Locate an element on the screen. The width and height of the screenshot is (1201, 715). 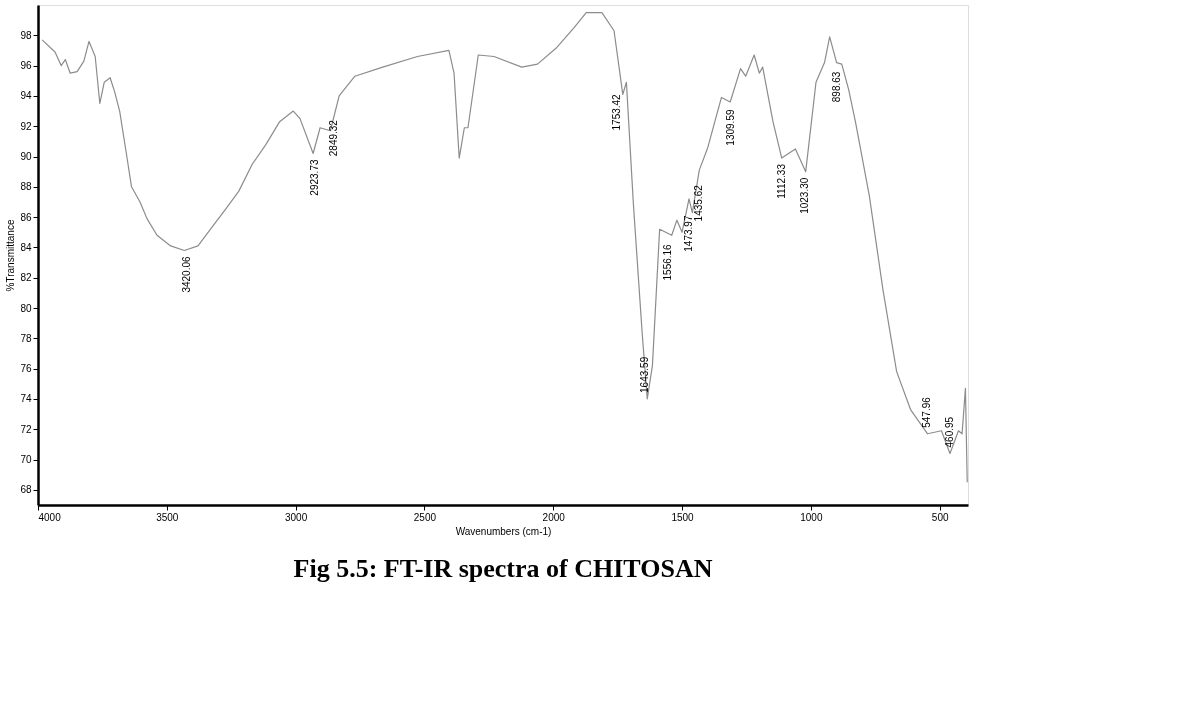
annotation: 1112.33 is located at coordinates (781, 181).